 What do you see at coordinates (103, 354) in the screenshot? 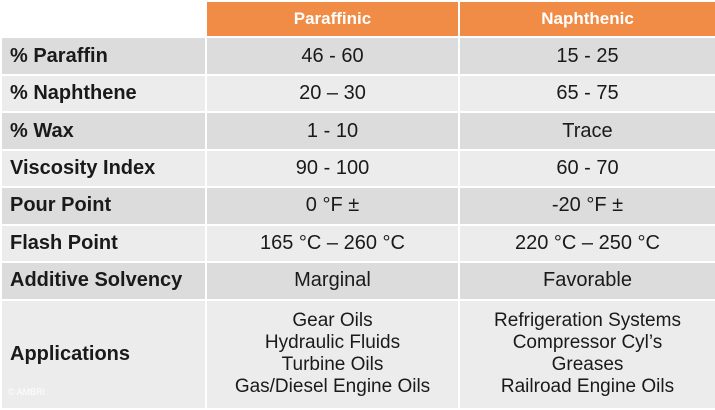
I see `row-label: Applications` at bounding box center [103, 354].